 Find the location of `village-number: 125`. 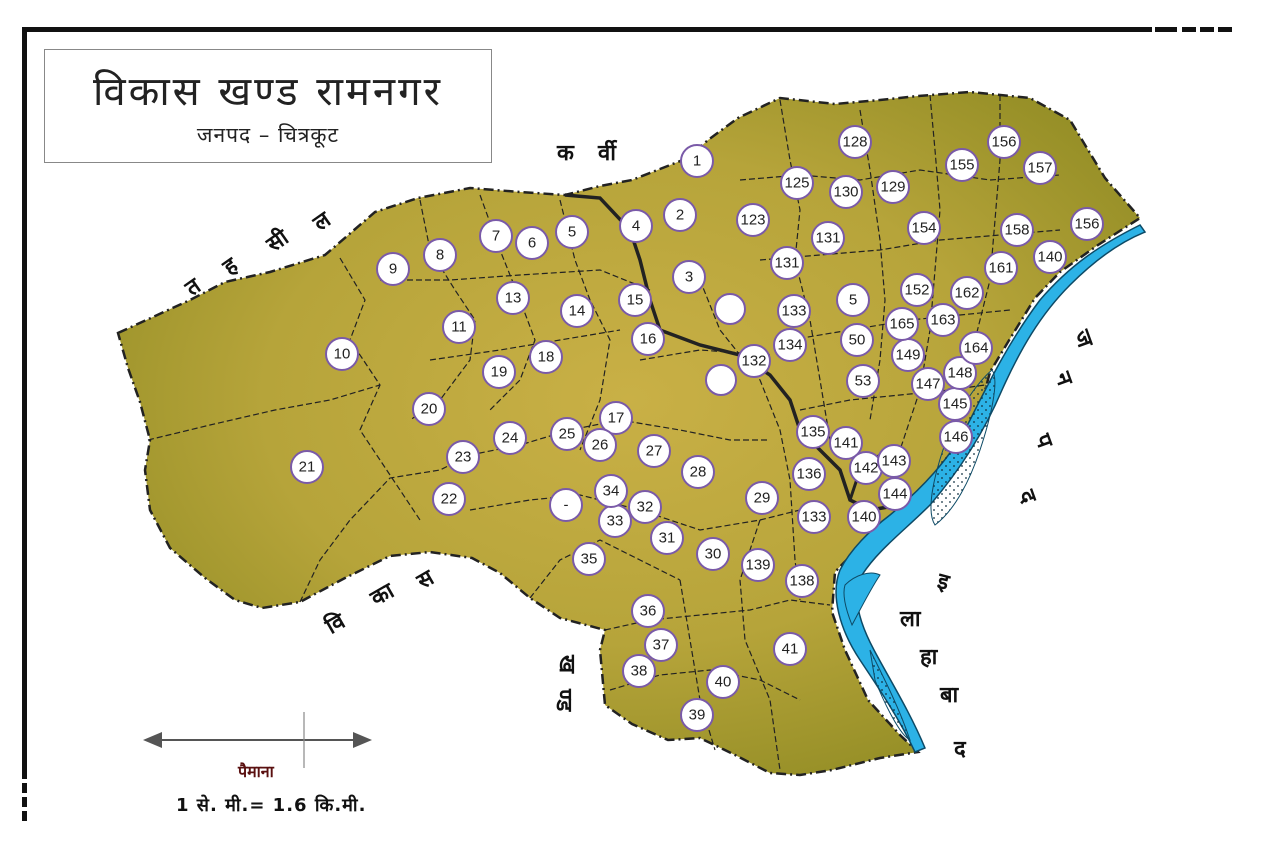

village-number: 125 is located at coordinates (796, 183).